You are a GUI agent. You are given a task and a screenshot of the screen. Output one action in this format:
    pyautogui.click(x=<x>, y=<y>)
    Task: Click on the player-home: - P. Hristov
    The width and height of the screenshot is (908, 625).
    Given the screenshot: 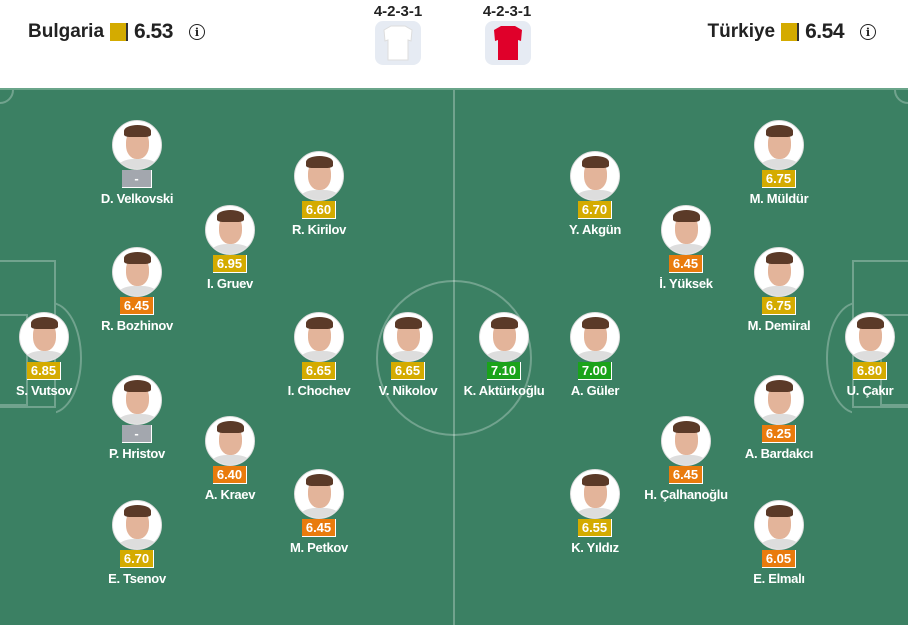 What is the action you would take?
    pyautogui.click(x=137, y=418)
    